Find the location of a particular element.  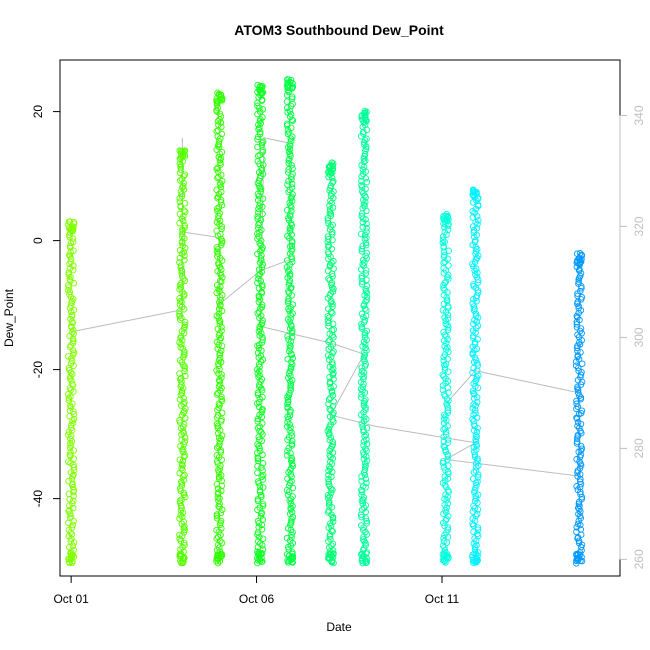

x-tick-label: Oct 11 is located at coordinates (442, 599).